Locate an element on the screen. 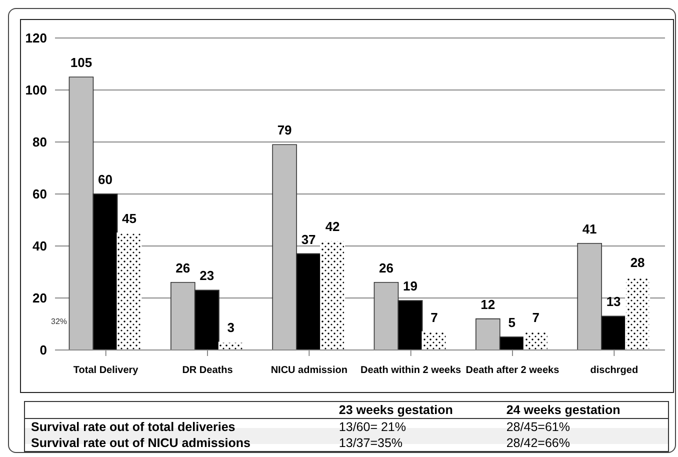  text: 24 weeks gestation is located at coordinates (563, 410).